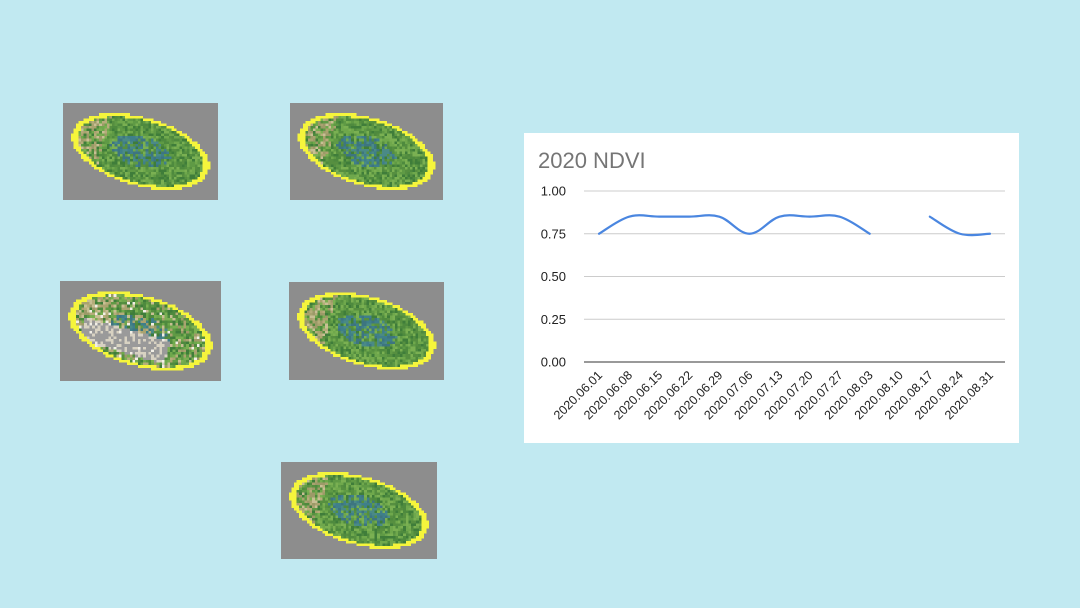 The image size is (1080, 608). I want to click on y-tick-label: 0.50, so click(553, 276).